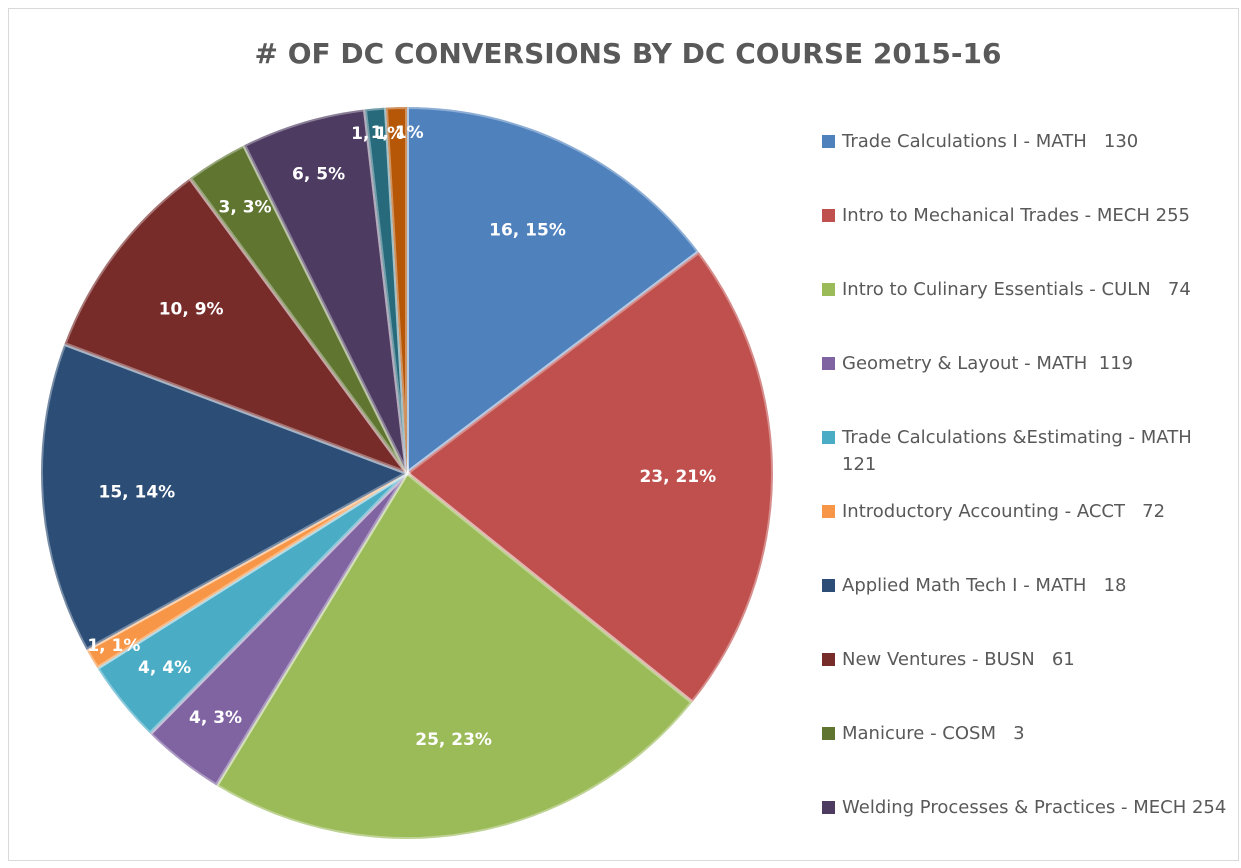  Describe the element at coordinates (1016, 289) in the screenshot. I see `legend-label: Intro to Culinary Essentials - CULN 74` at that location.